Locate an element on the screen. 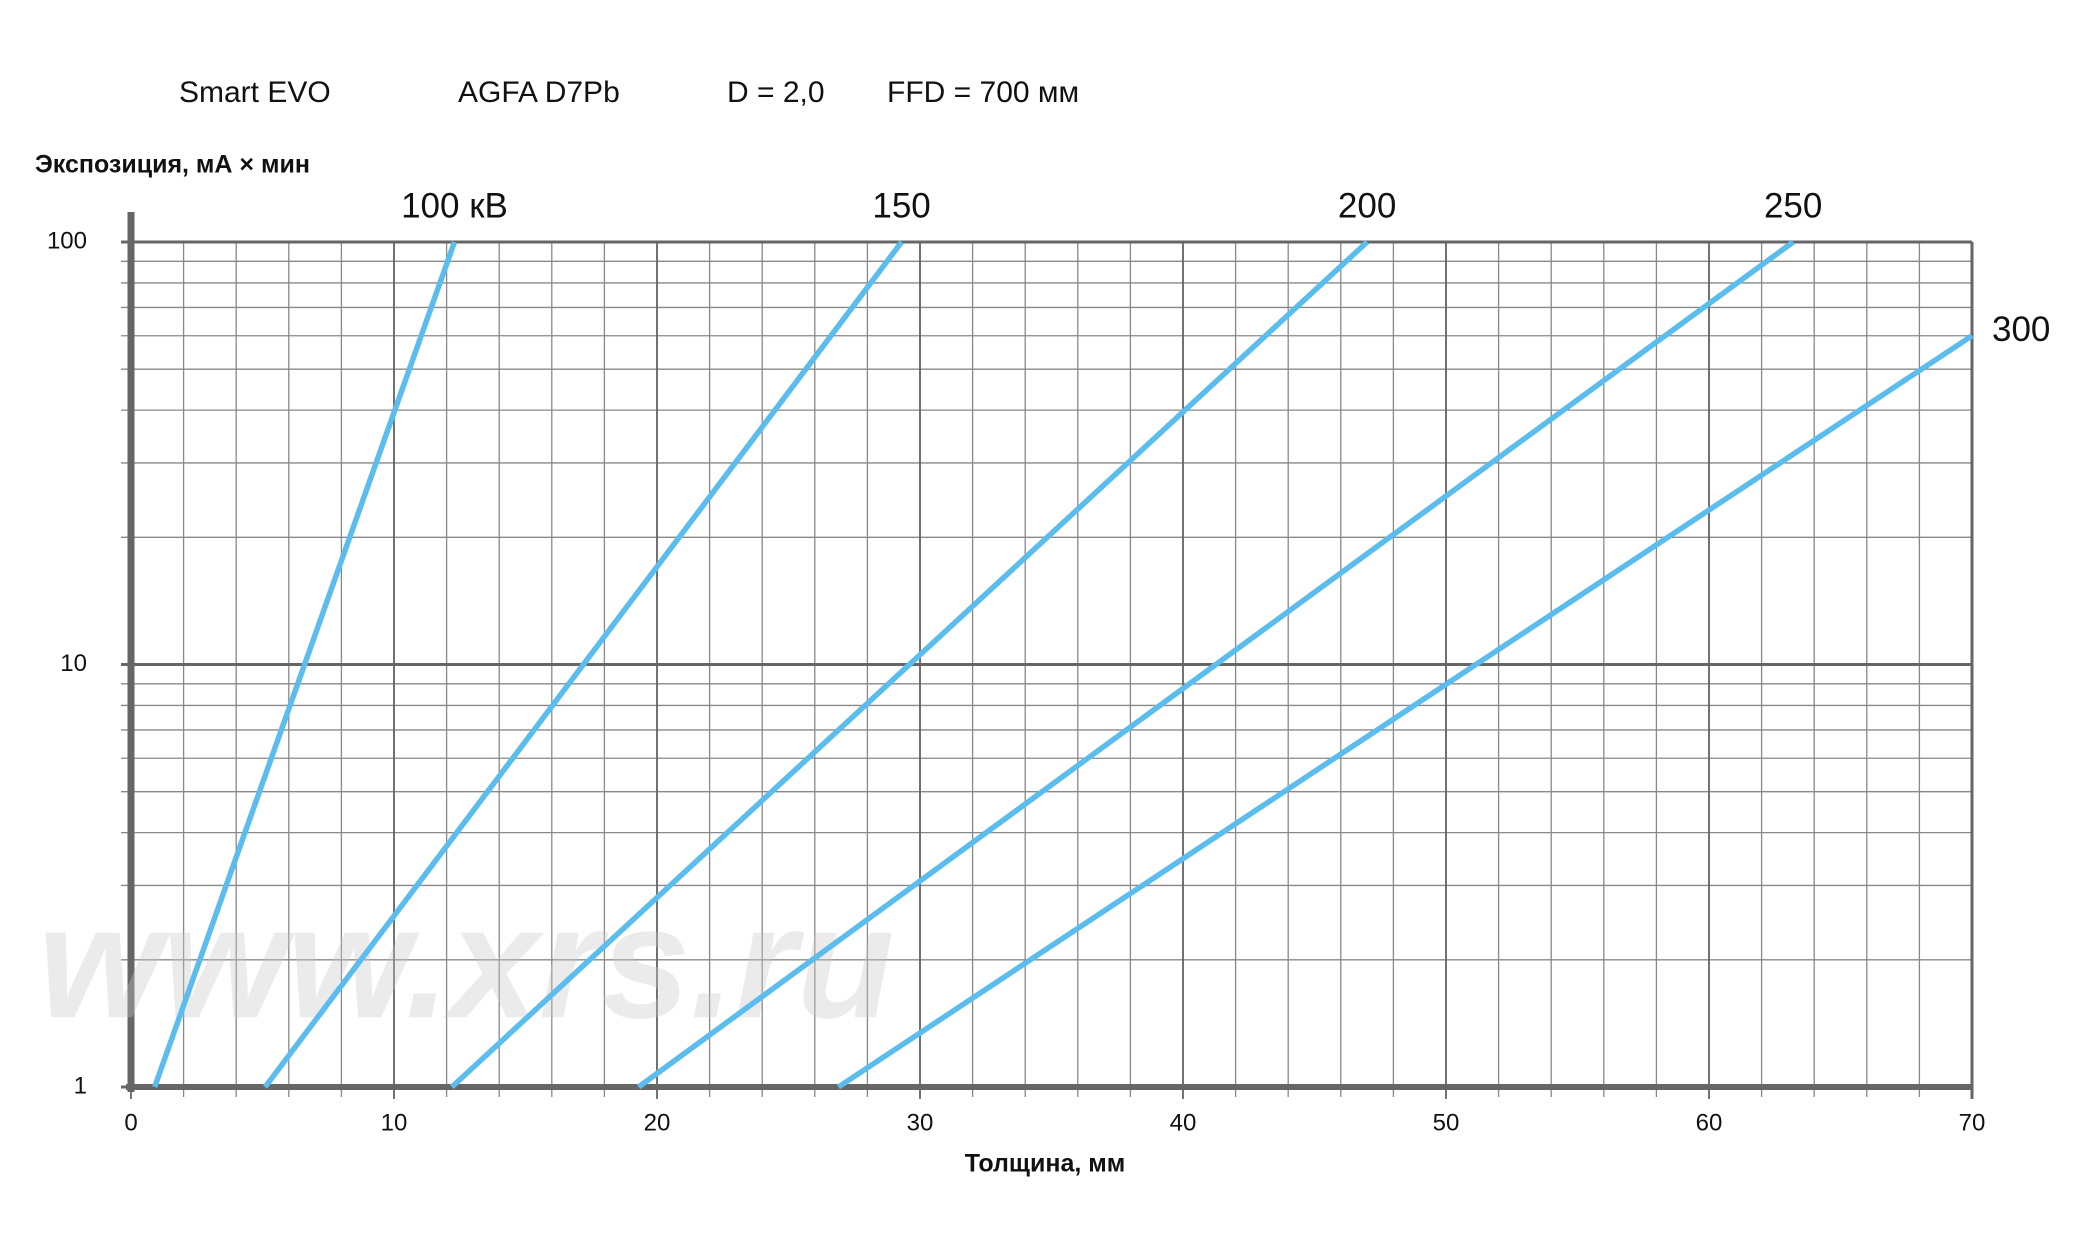  x-tick-label: 0 is located at coordinates (130, 1122).